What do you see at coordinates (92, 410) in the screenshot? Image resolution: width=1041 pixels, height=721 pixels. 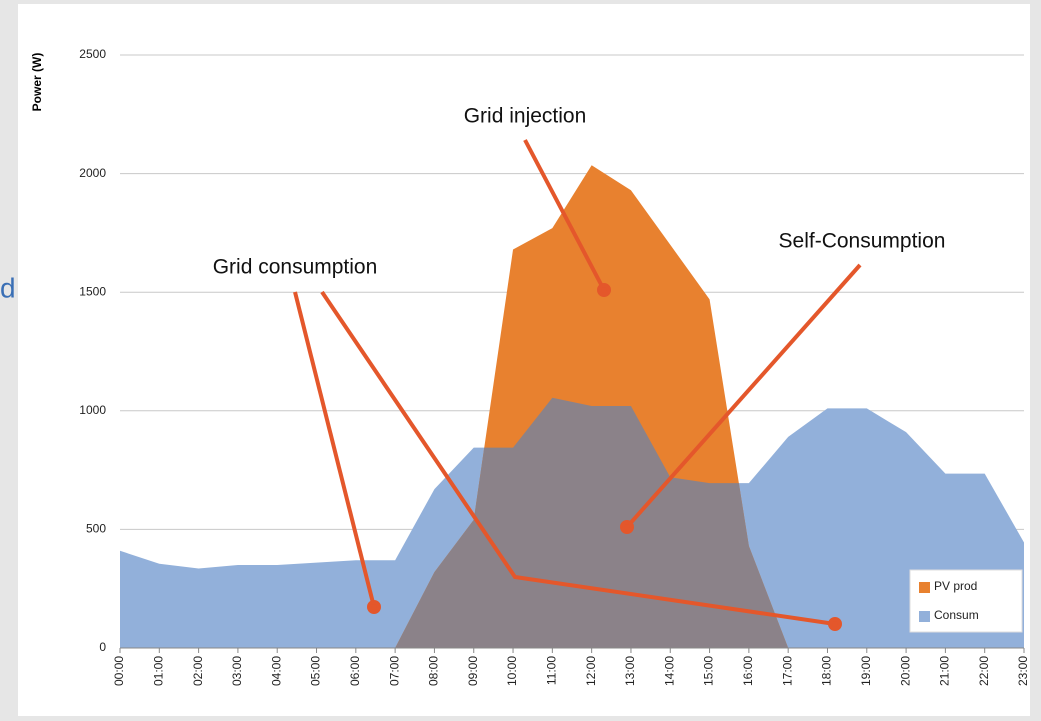 I see `y-tick-label: 1000` at bounding box center [92, 410].